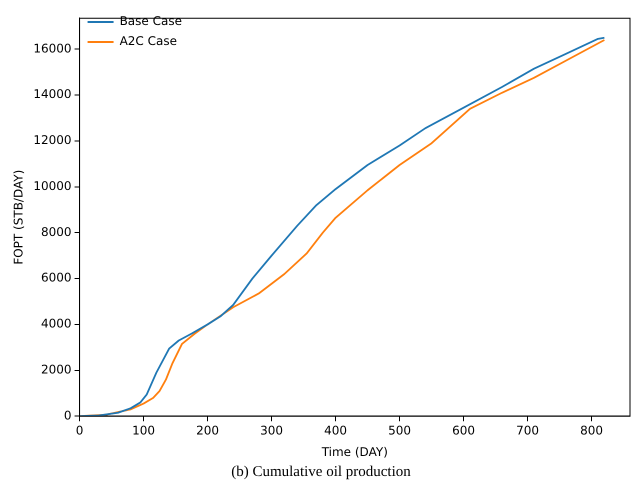 Image resolution: width=642 pixels, height=498 pixels. Describe the element at coordinates (354, 451) in the screenshot. I see `x-axis-title: Time (DAY)` at that location.